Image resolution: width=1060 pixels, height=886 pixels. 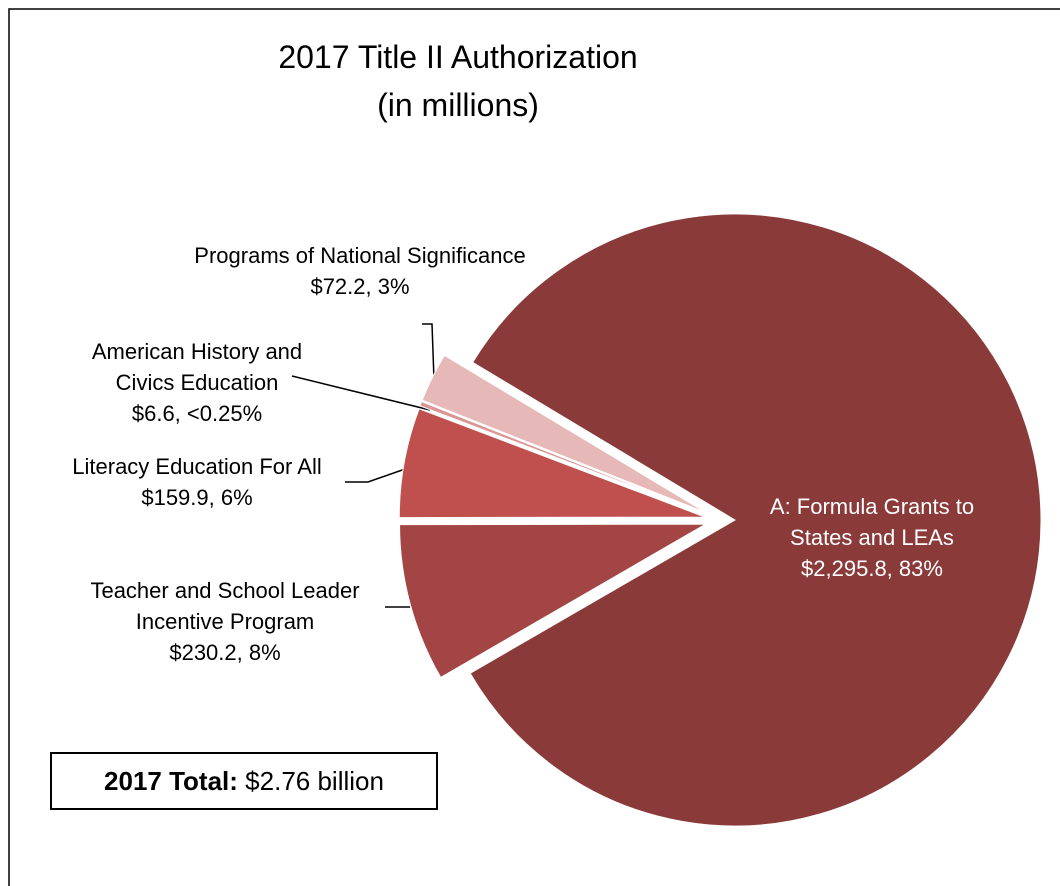 What do you see at coordinates (360, 255) in the screenshot?
I see `category-label: Programs of National Significance` at bounding box center [360, 255].